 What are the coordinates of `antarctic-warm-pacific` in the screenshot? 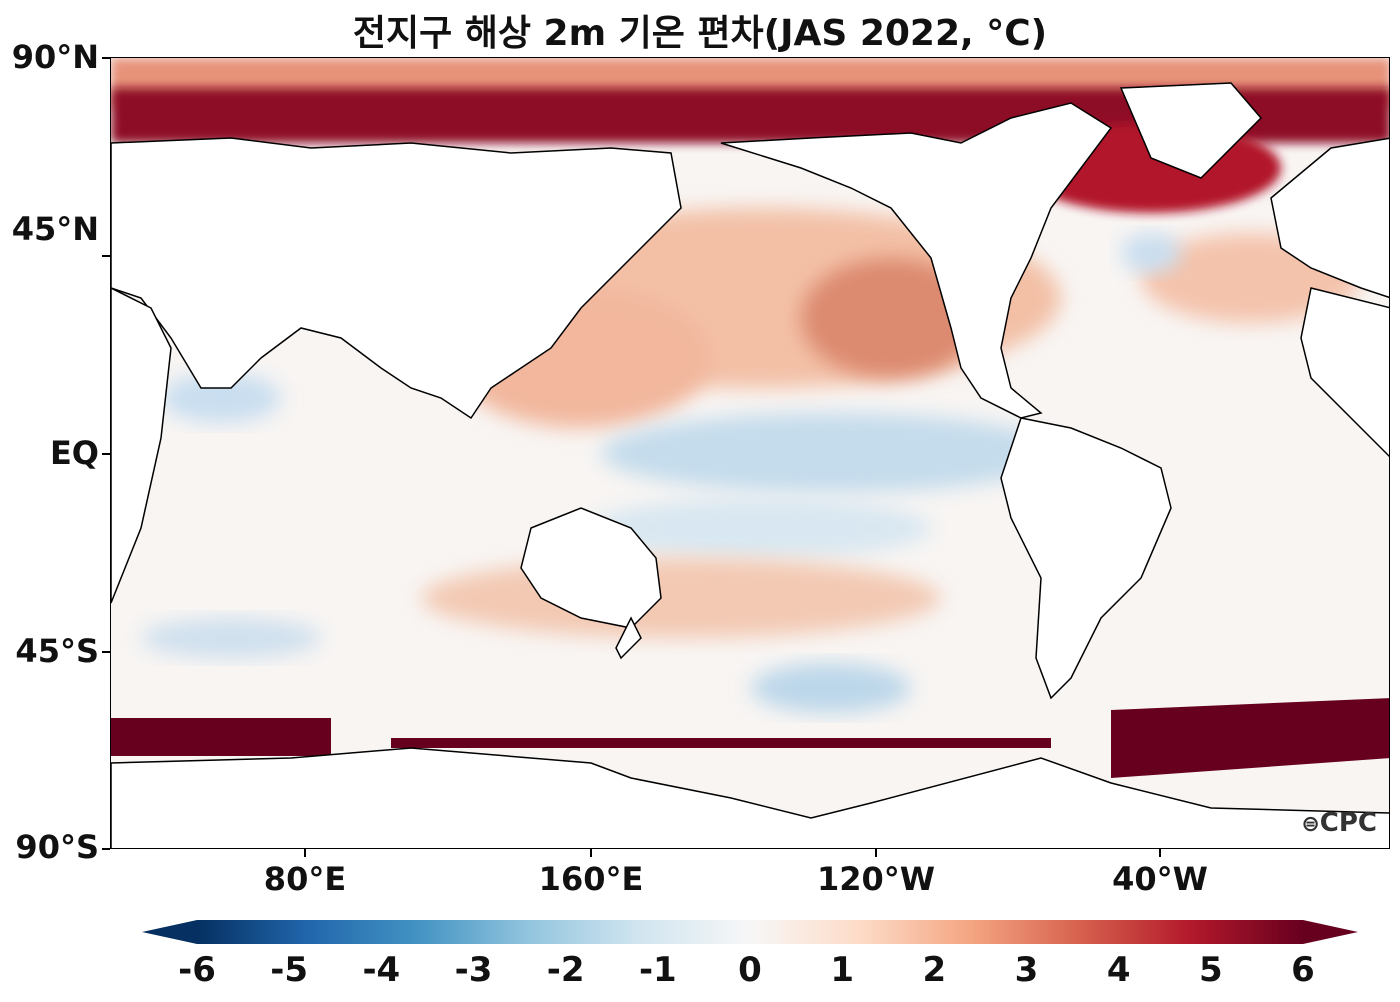 It's located at (721, 743).